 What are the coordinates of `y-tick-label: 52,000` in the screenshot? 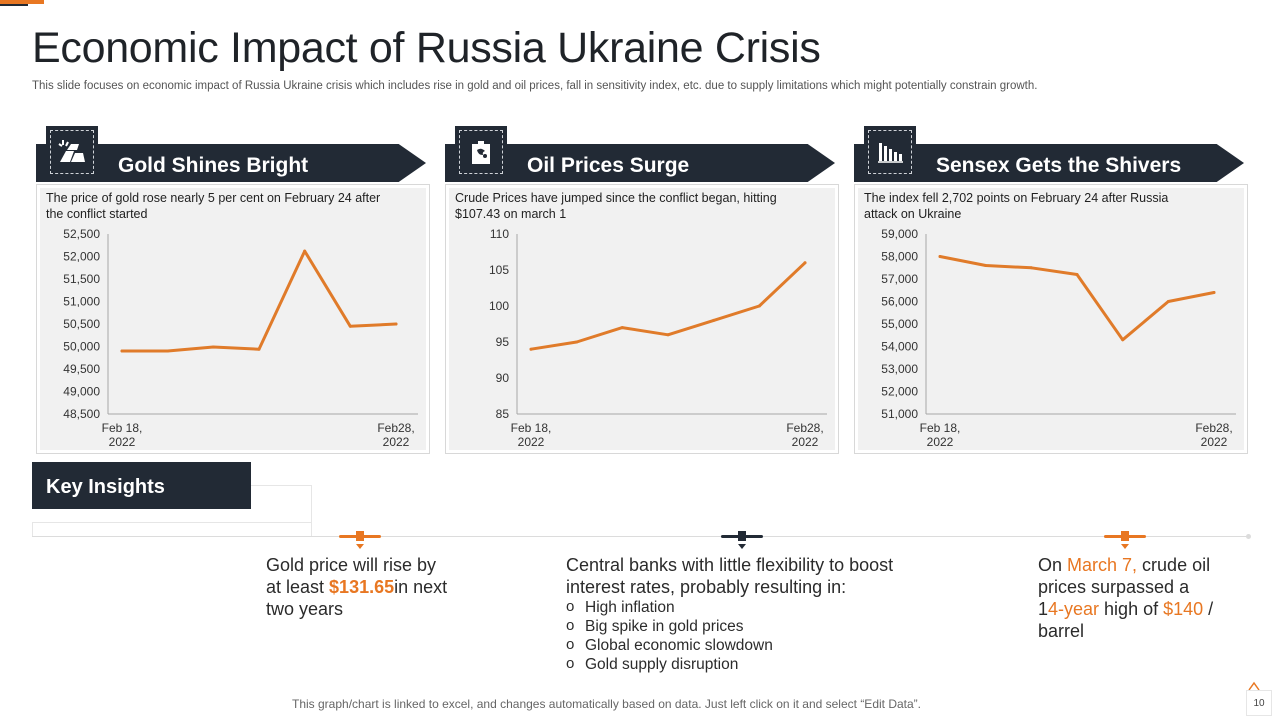 It's located at (899, 392).